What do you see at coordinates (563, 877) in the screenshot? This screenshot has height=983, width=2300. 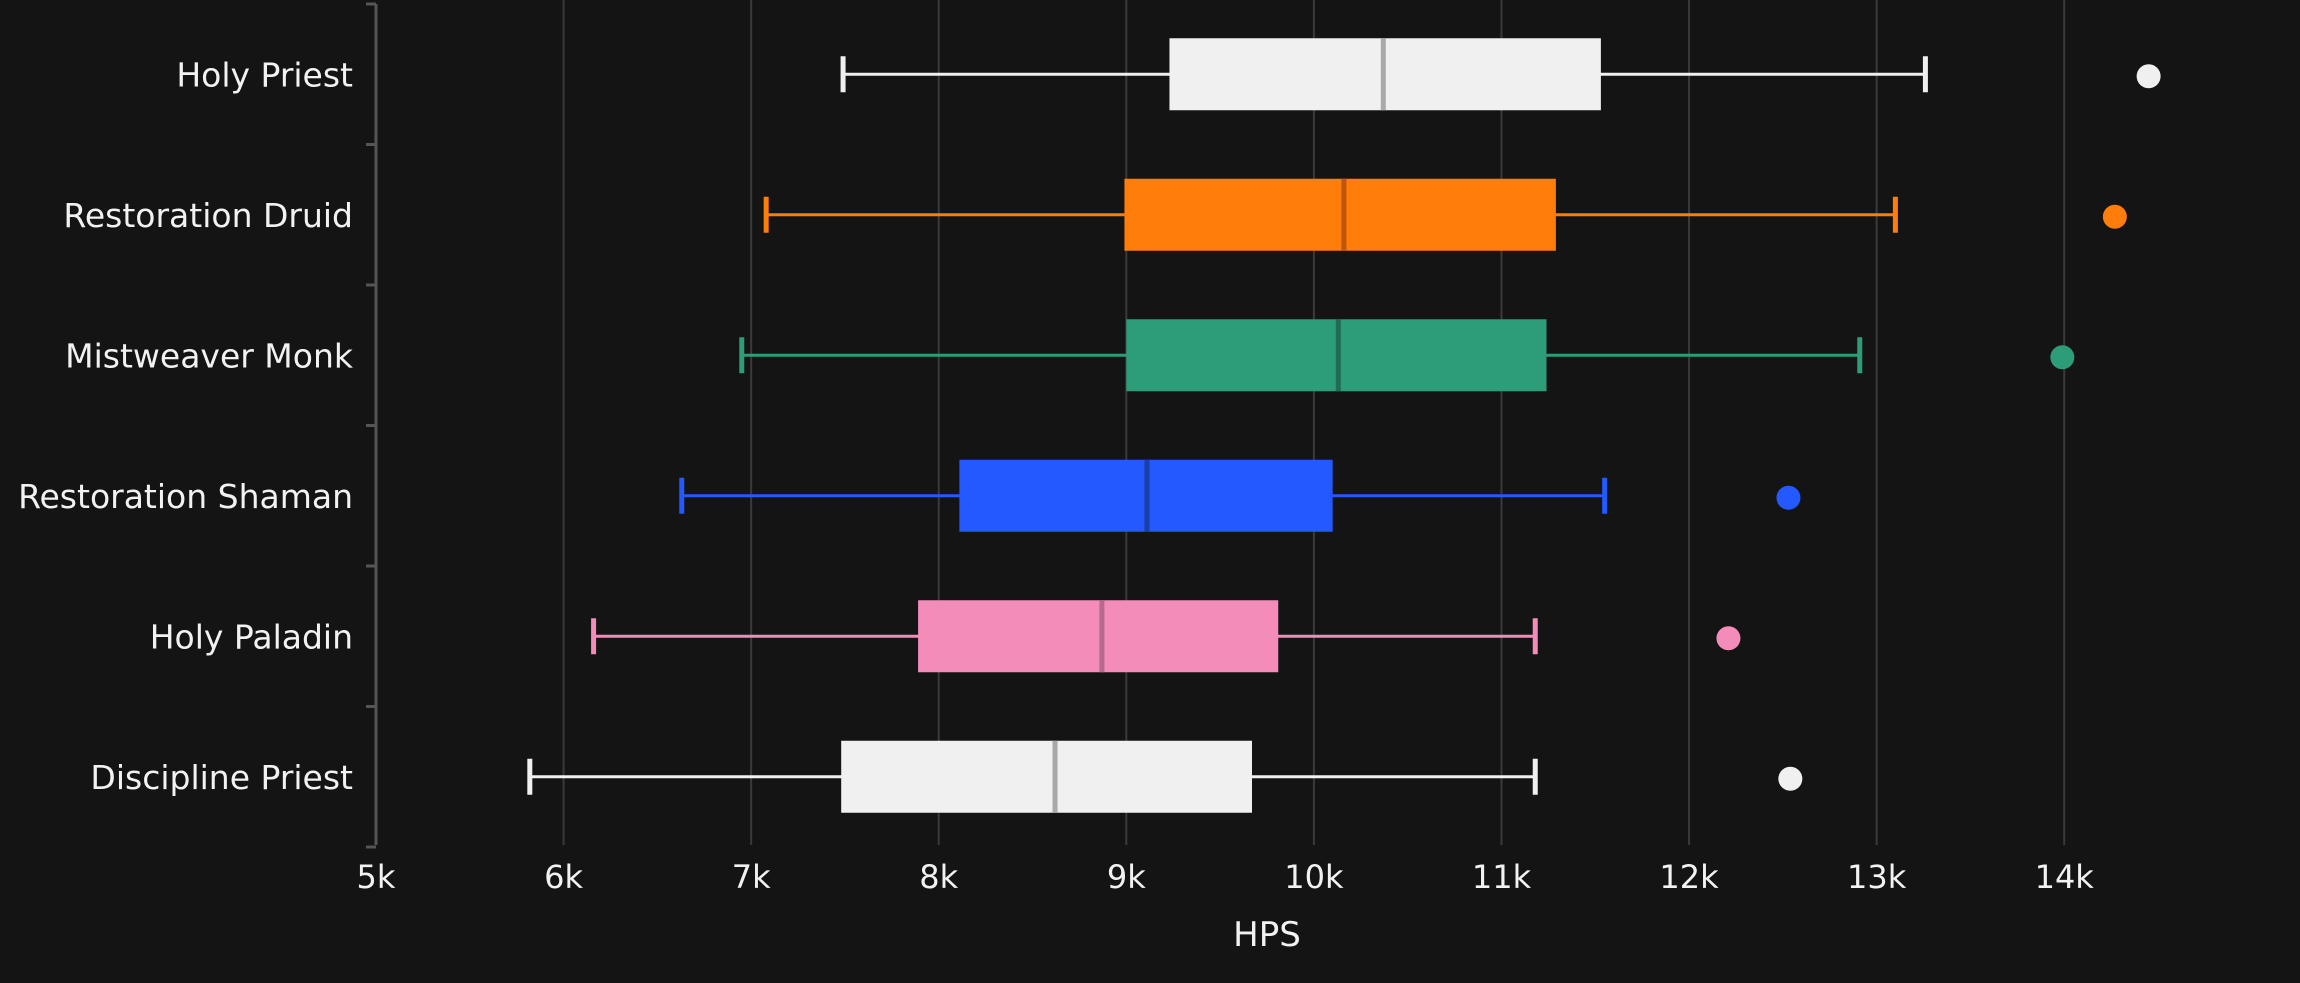 I see `x-tick-label: 6k` at bounding box center [563, 877].